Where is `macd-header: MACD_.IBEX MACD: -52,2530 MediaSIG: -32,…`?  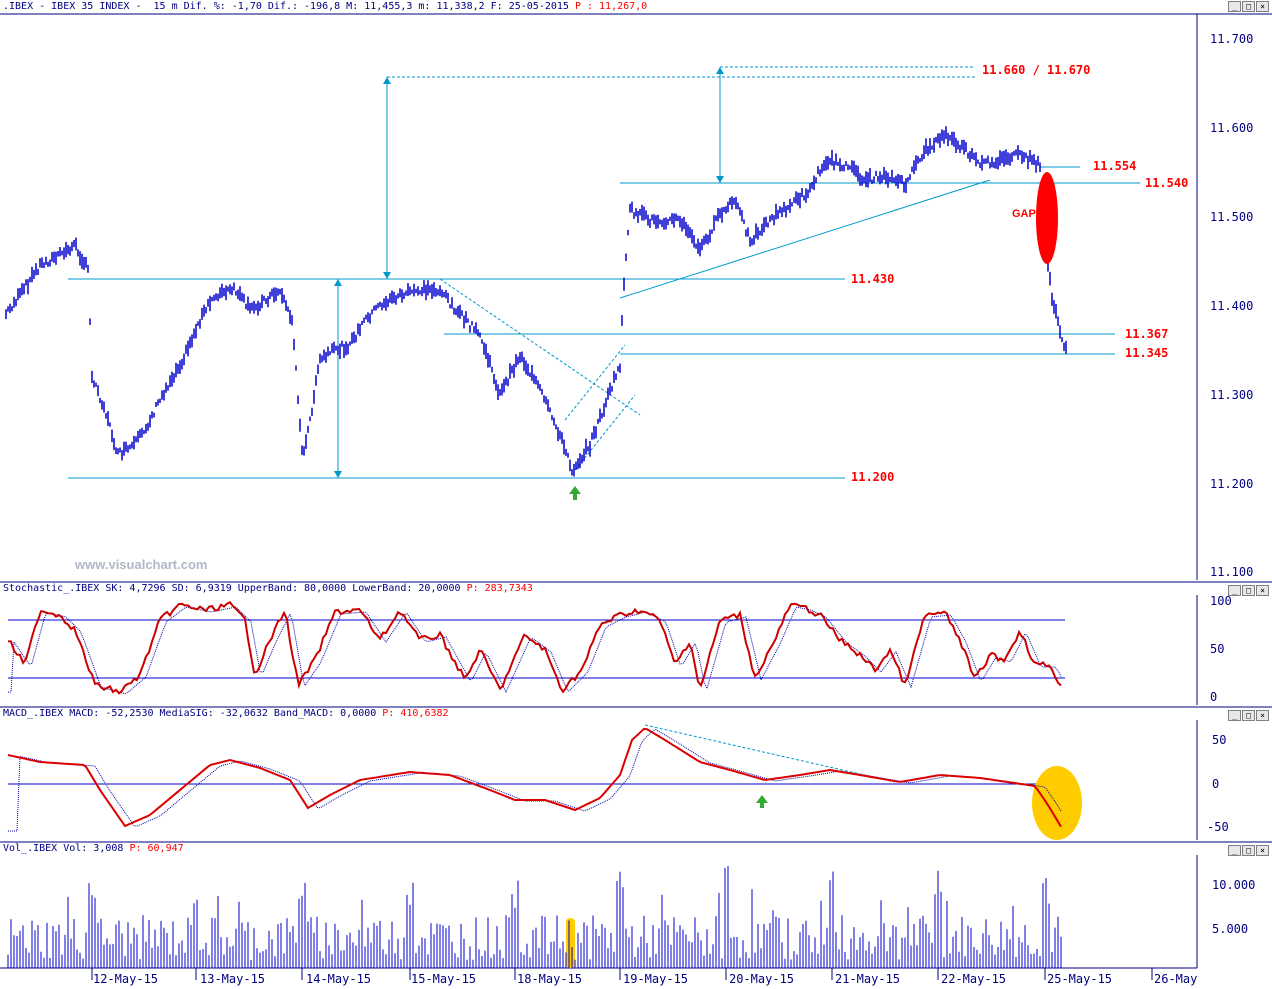
macd-header: MACD_.IBEX MACD: -52,2530 MediaSIG: -32,… is located at coordinates (226, 713).